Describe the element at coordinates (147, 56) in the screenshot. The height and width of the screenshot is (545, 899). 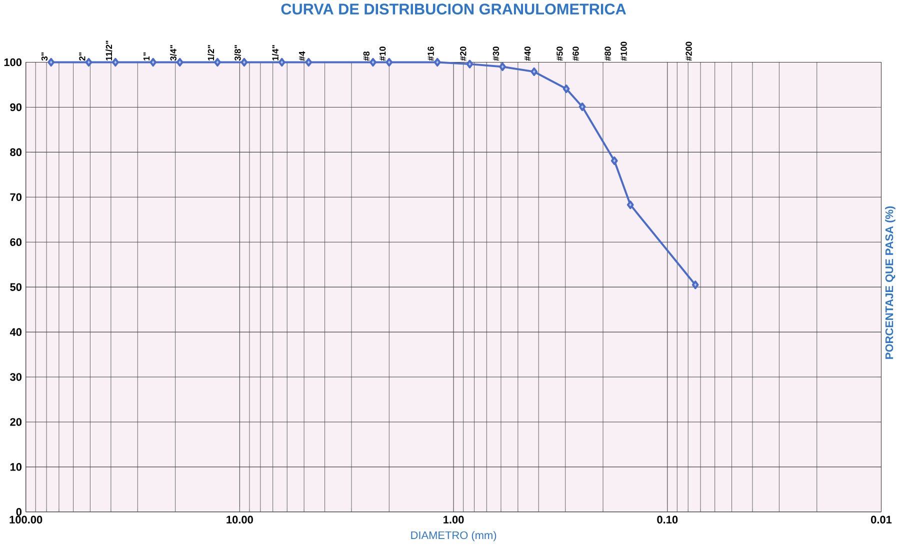
I see `text: 1"` at that location.